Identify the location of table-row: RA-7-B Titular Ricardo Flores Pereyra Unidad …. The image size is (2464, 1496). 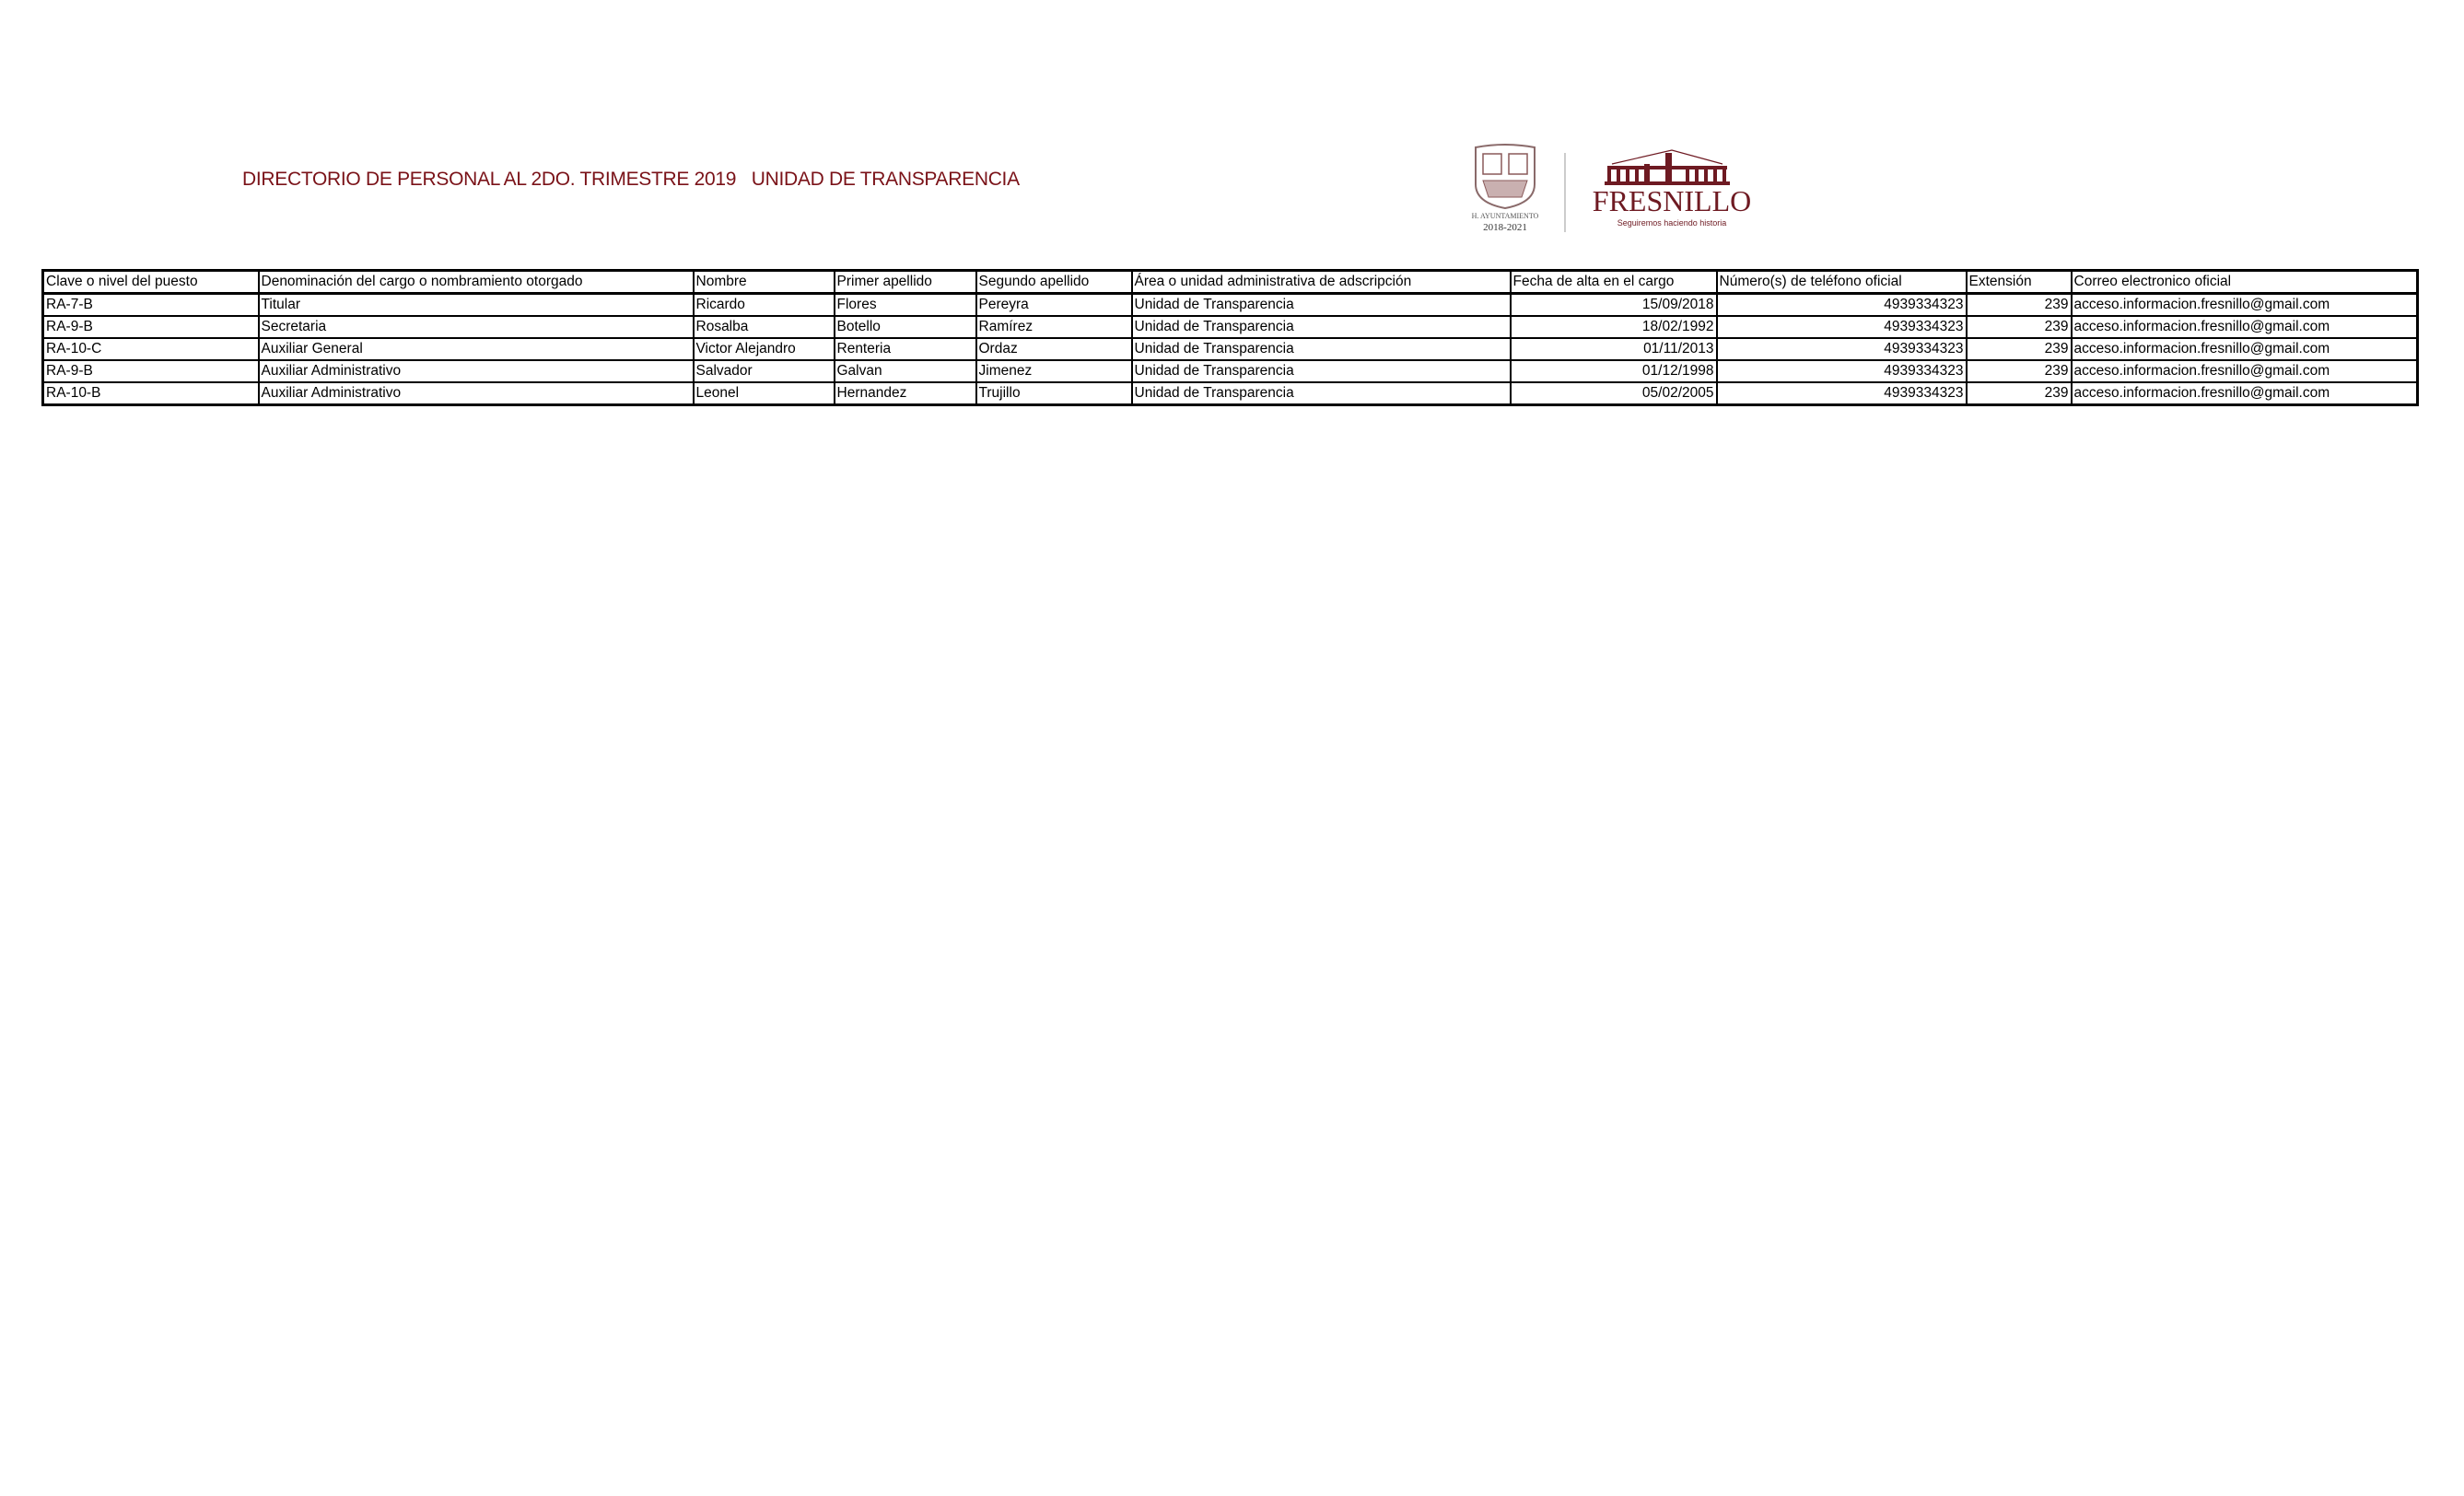
(1230, 304).